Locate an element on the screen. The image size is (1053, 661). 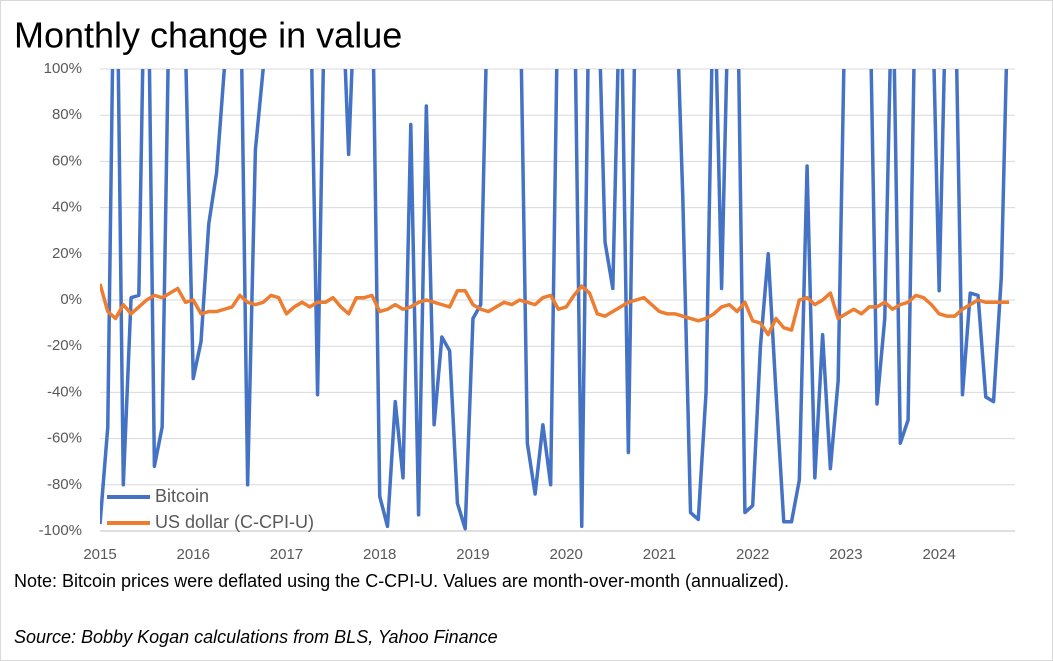
x-tick-label: 2015 is located at coordinates (99, 554).